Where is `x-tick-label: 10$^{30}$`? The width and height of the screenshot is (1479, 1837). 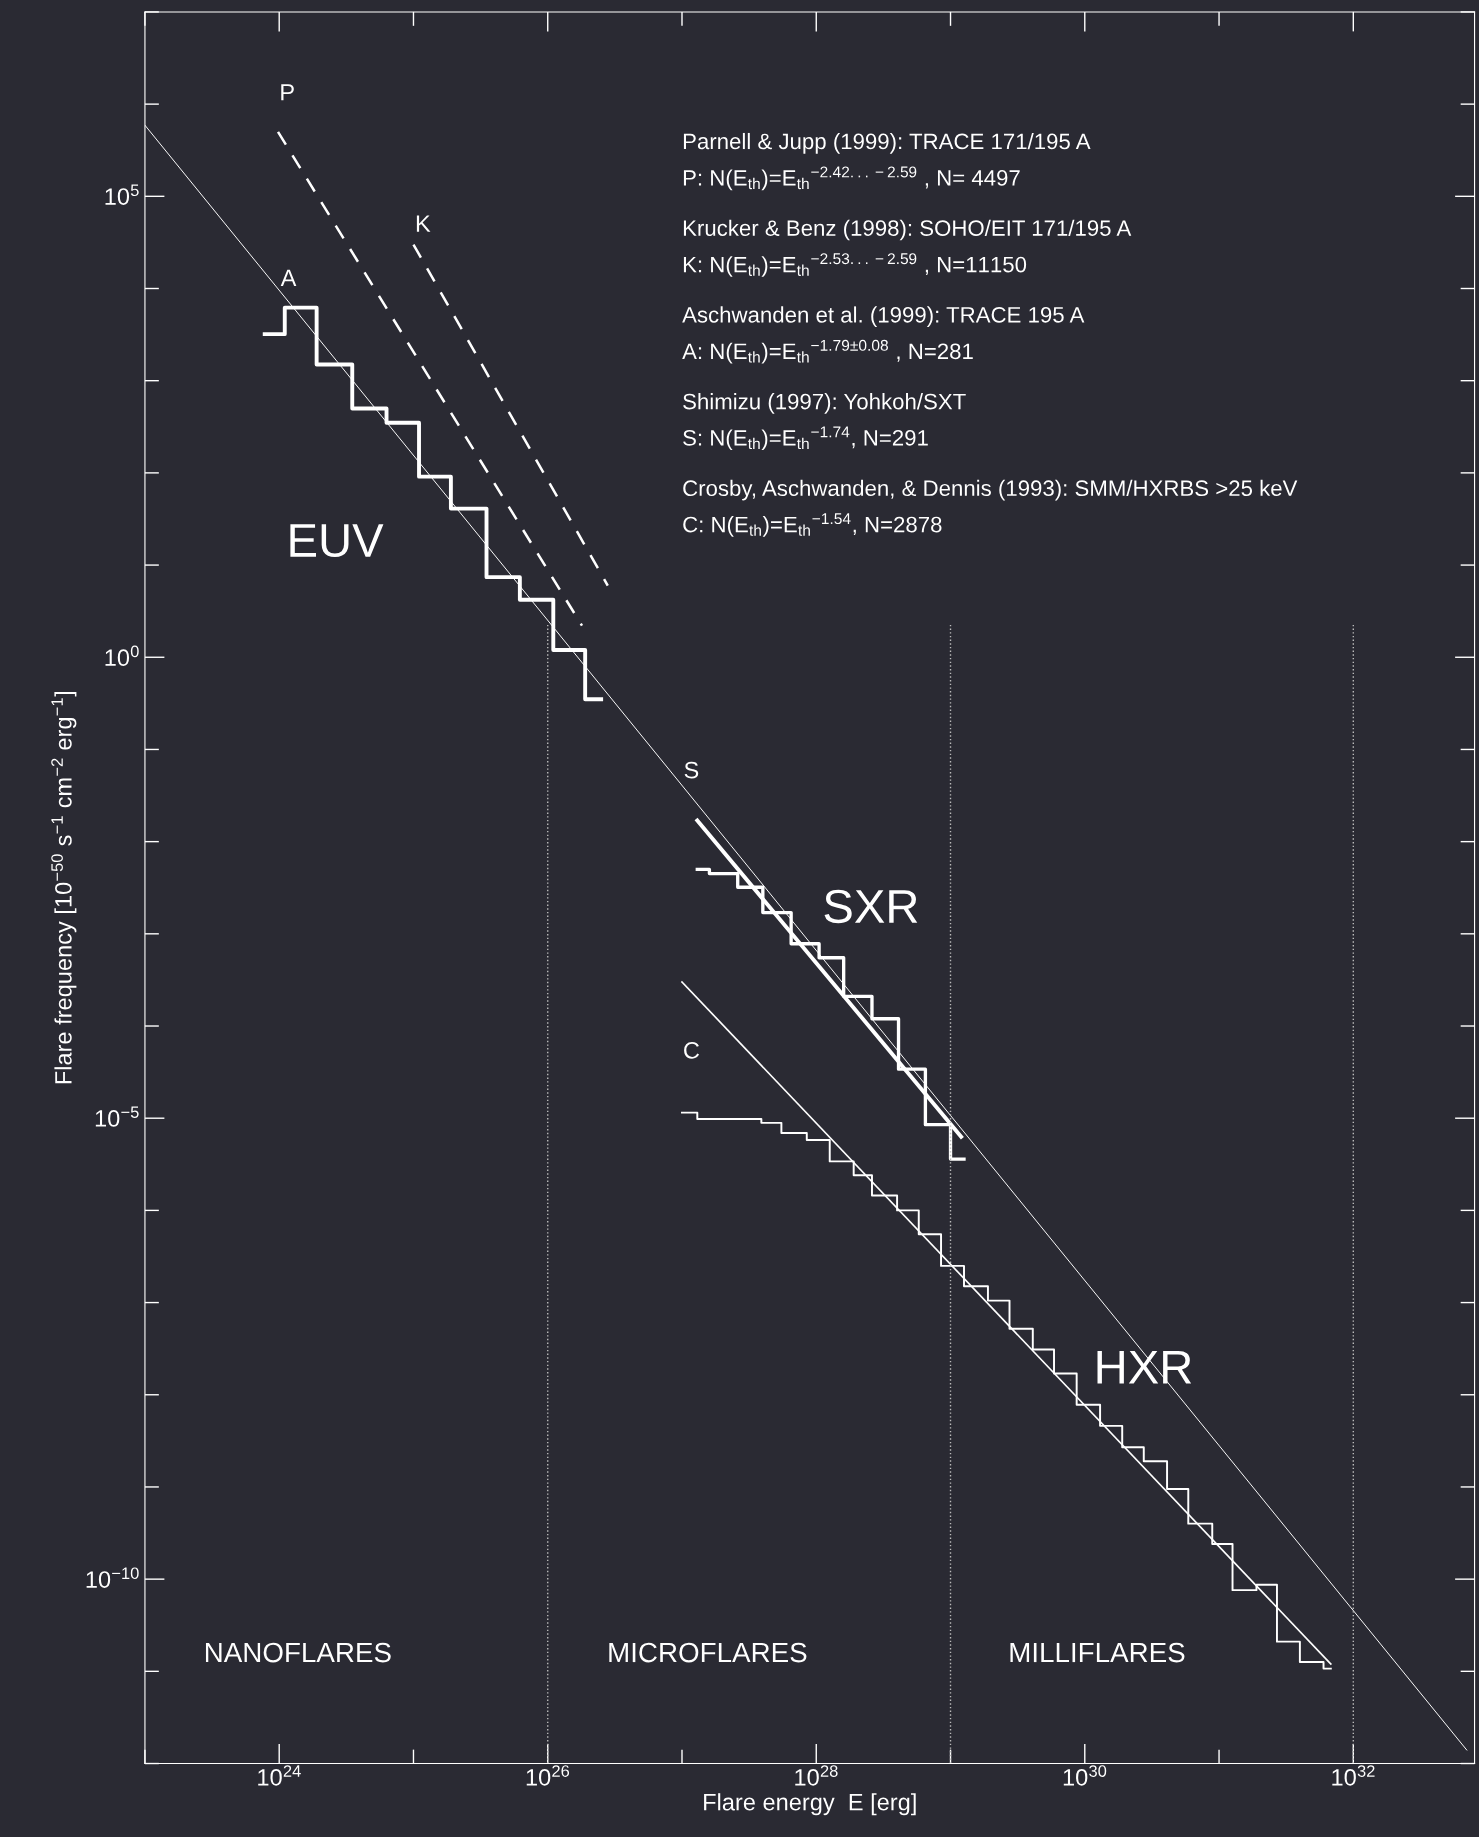
x-tick-label: 10$^{30}$ is located at coordinates (1085, 1775).